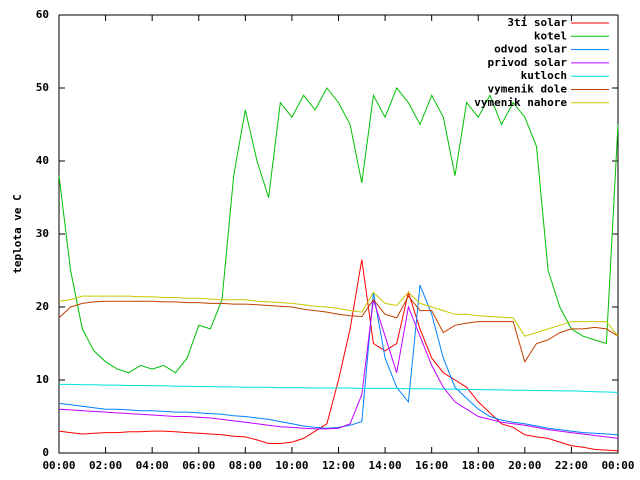  I want to click on legend-label: privod solar, so click(528, 62).